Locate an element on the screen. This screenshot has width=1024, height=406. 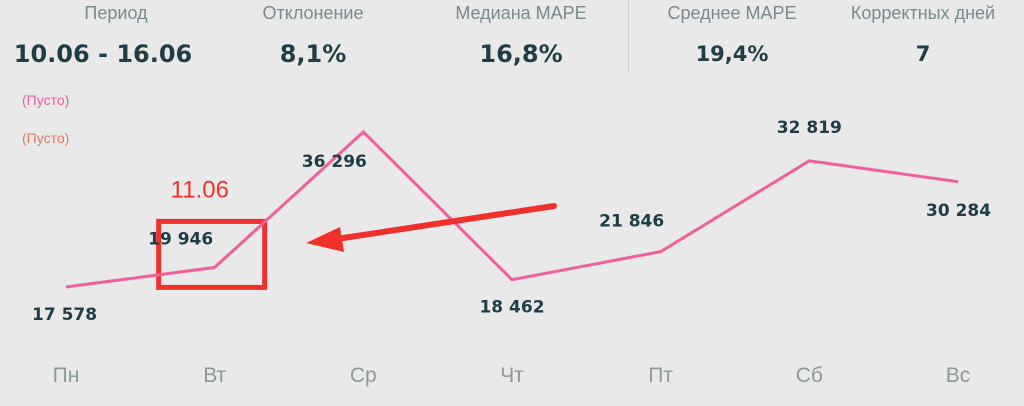
kpi-label-period: Период is located at coordinates (116, 13).